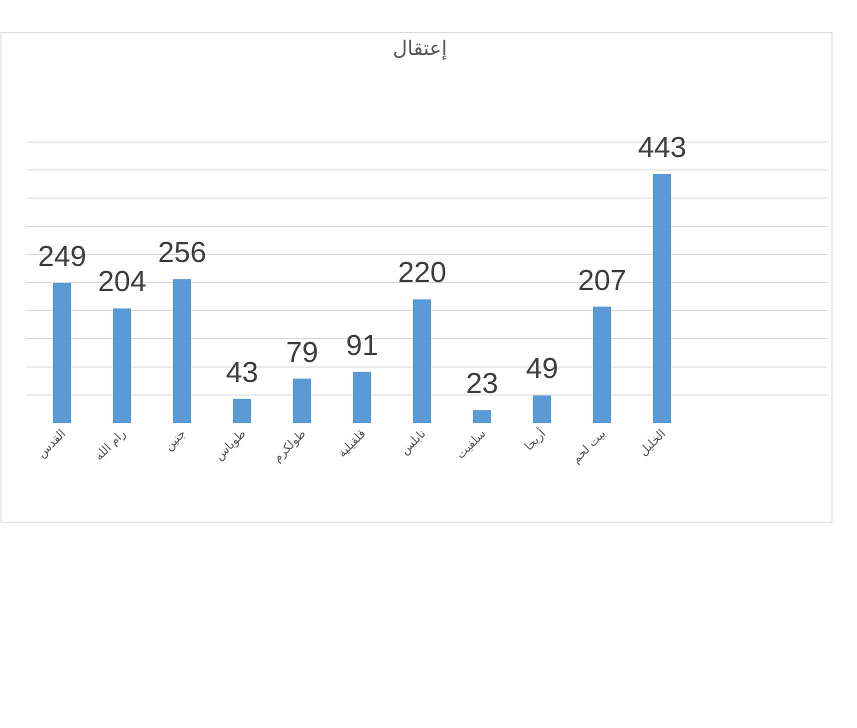  Describe the element at coordinates (420, 48) in the screenshot. I see `chart-title: إعتقال` at that location.